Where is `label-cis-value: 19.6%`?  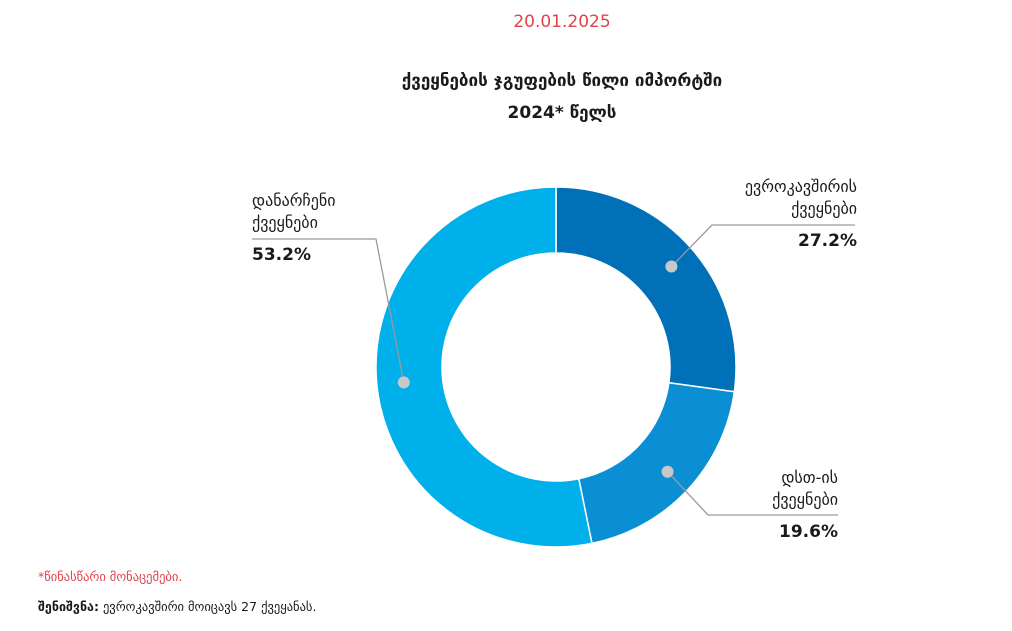 label-cis-value: 19.6% is located at coordinates (808, 532).